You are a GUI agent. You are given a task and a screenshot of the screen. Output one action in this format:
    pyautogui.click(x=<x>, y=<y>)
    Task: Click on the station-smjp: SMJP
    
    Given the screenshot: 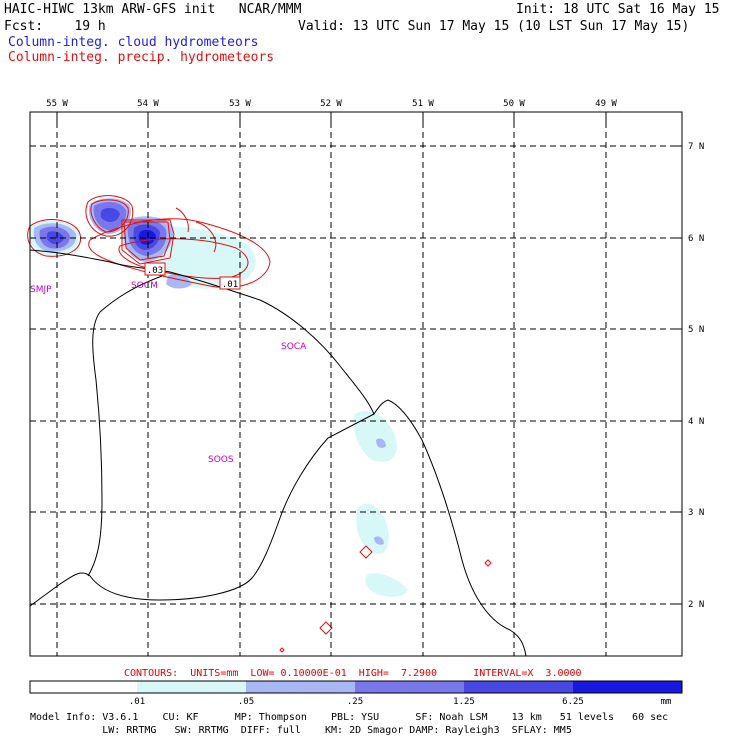 What is the action you would take?
    pyautogui.click(x=41, y=290)
    